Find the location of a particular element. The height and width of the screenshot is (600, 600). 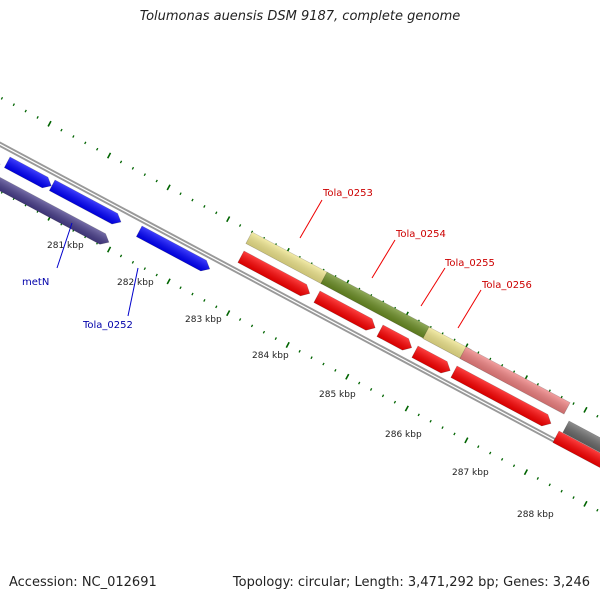

scale-label: 283 kbp is located at coordinates (203, 320).